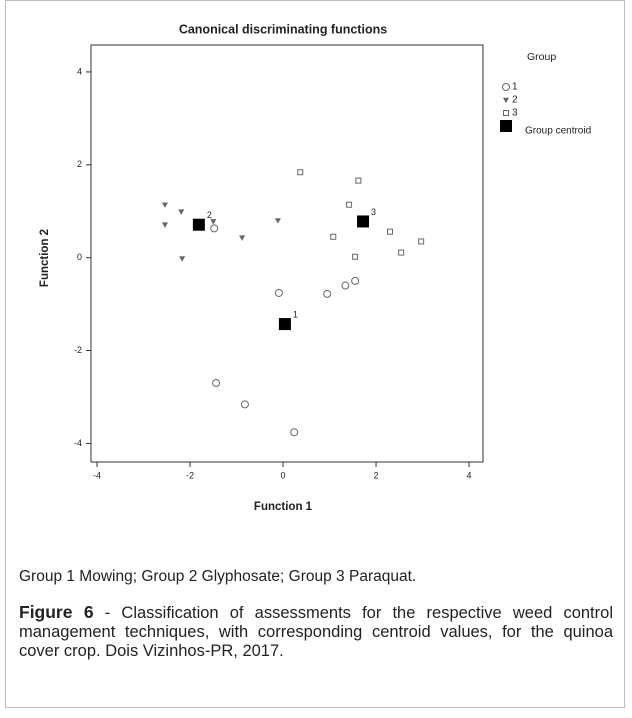 Image resolution: width=632 pixels, height=718 pixels. Describe the element at coordinates (56, 612) in the screenshot. I see `figure-label: Figure 6` at that location.